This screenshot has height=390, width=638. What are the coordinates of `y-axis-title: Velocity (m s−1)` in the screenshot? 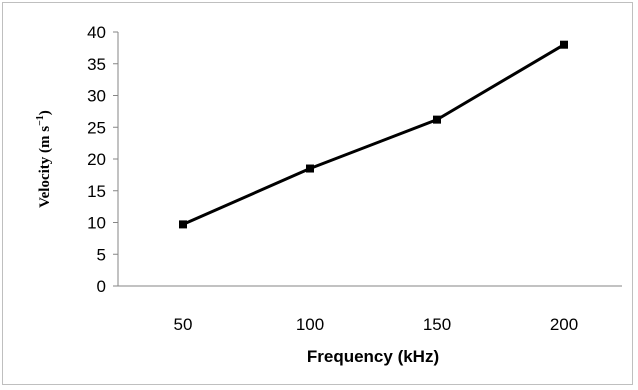 It's located at (44, 159).